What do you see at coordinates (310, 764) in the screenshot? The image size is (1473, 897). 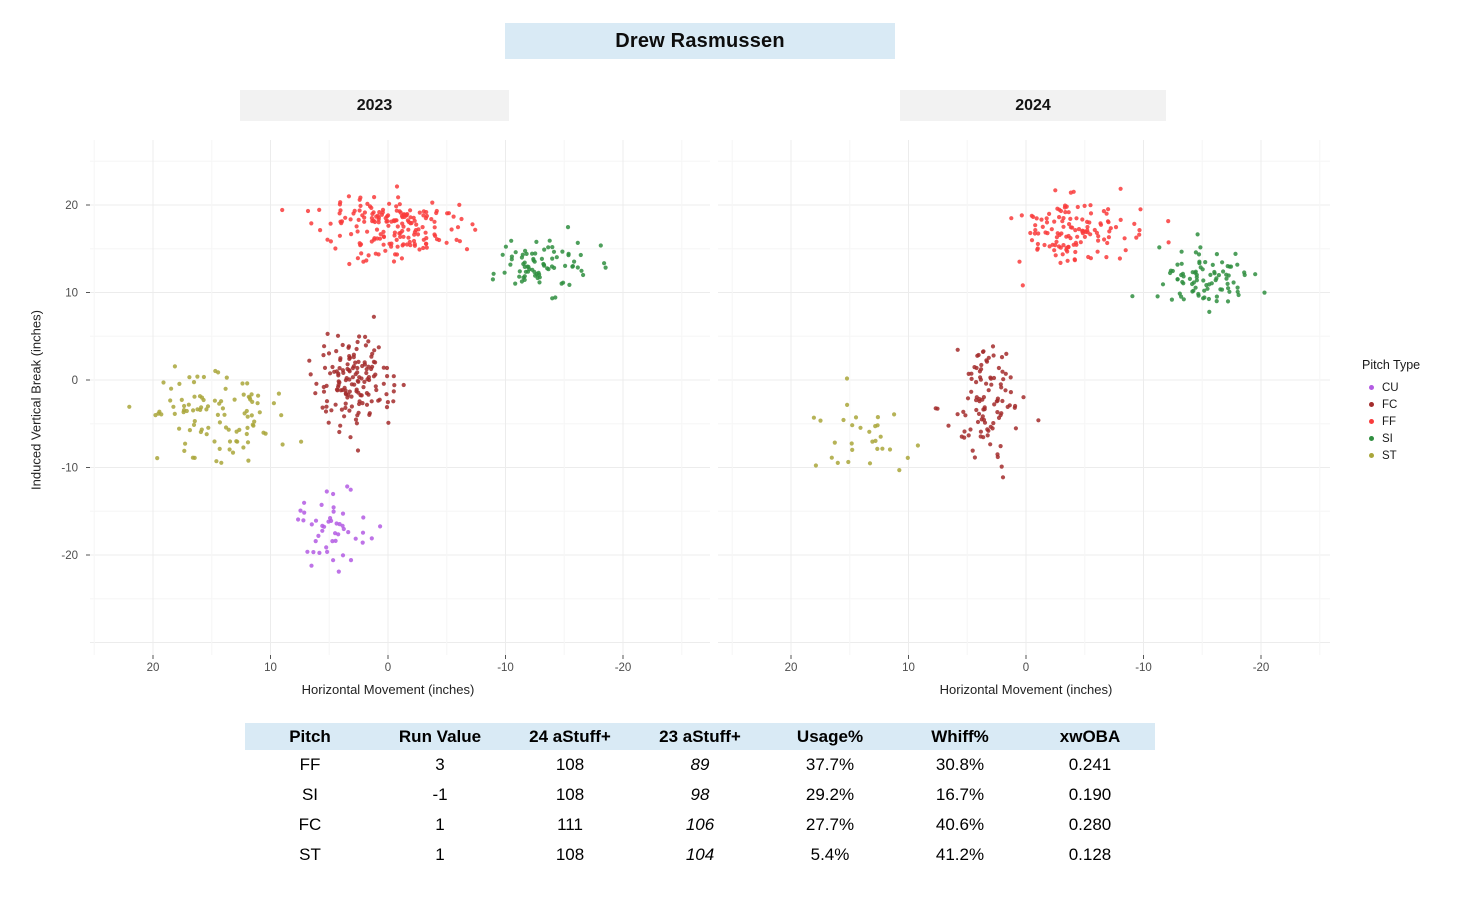 I see `table-cell: FF` at bounding box center [310, 764].